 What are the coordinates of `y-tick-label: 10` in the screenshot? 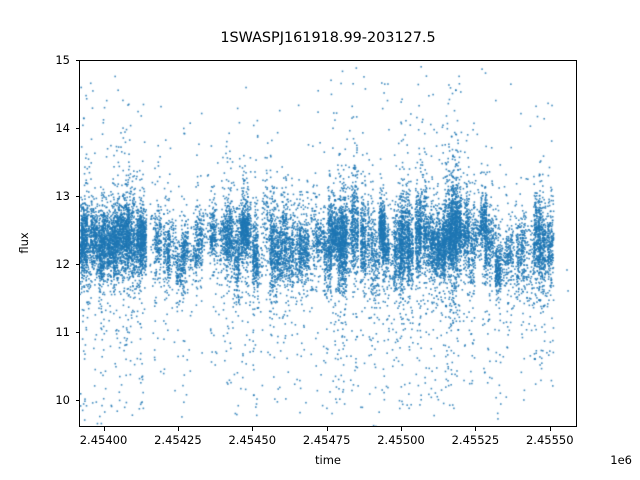 It's located at (62, 399).